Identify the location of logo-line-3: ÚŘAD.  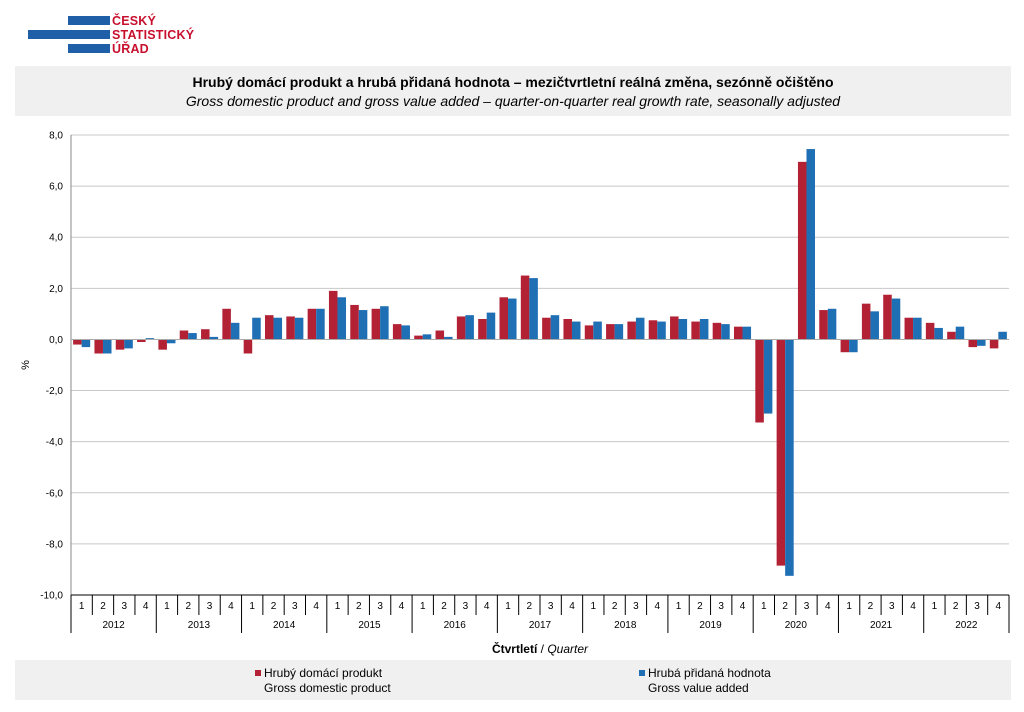
(130, 49).